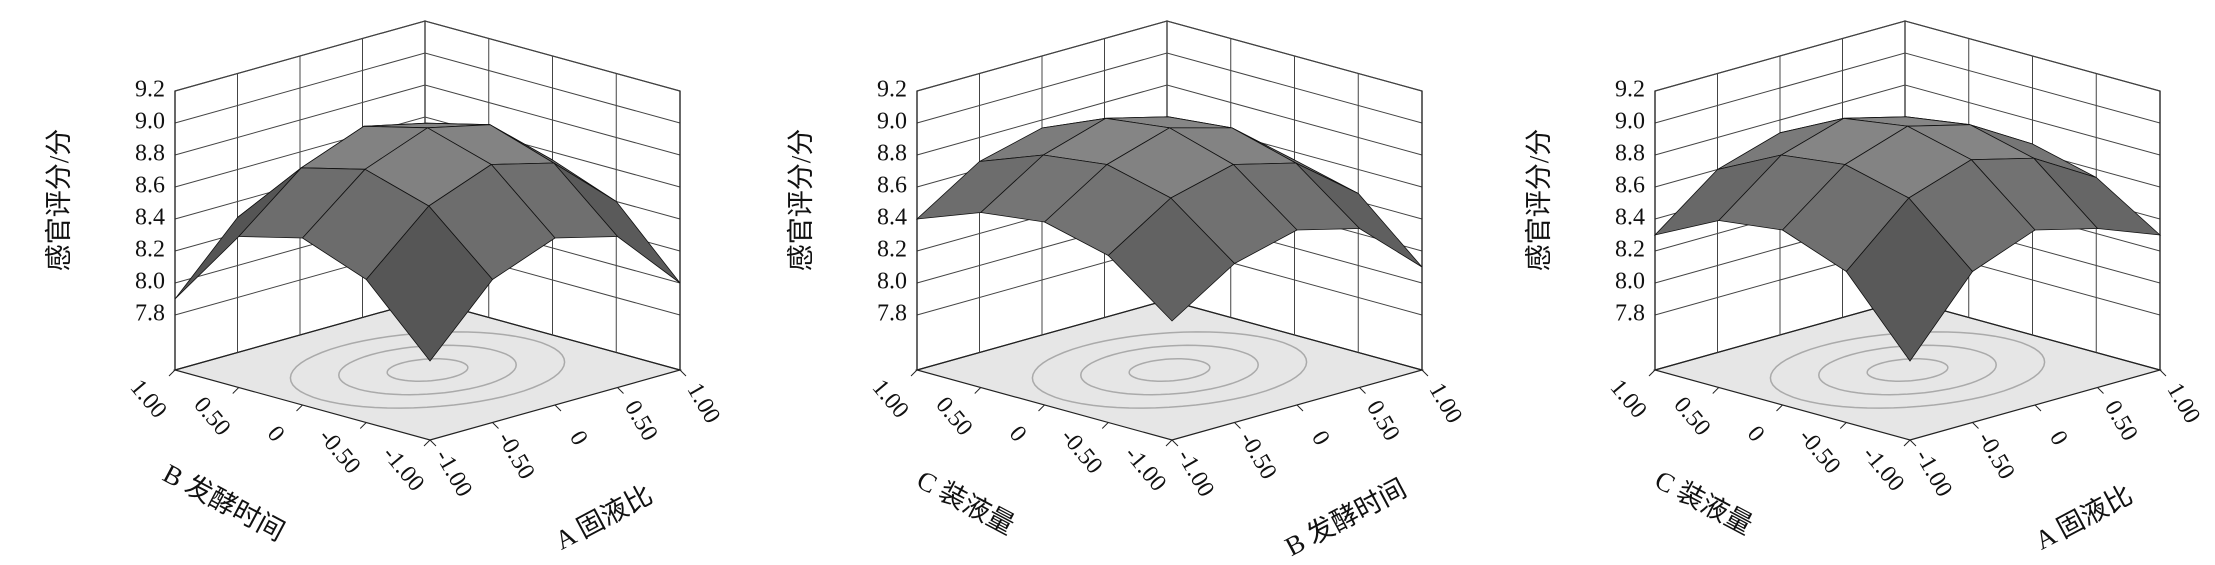 Image resolution: width=2215 pixels, height=565 pixels. What do you see at coordinates (223, 502) in the screenshot?
I see `y-axis-label: B 发酵时间` at bounding box center [223, 502].